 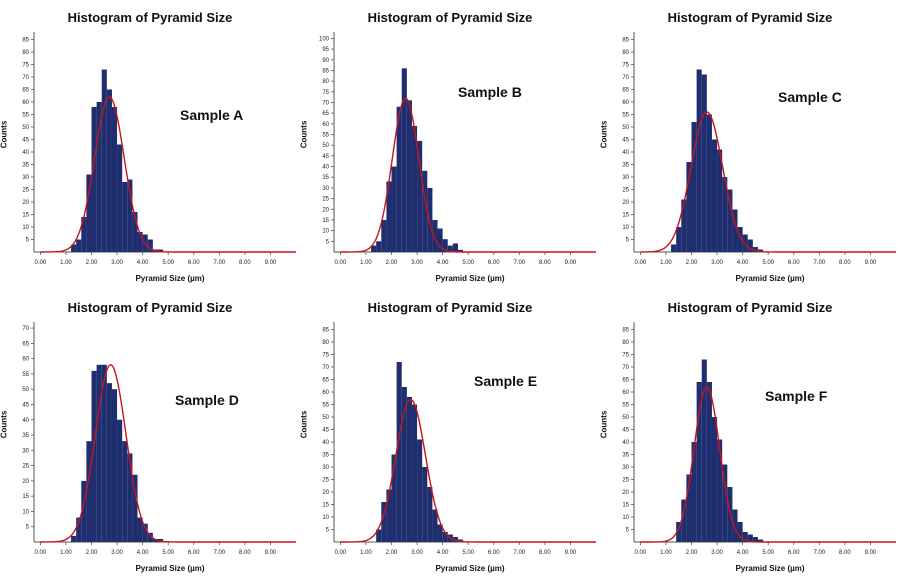 What do you see at coordinates (768, 182) in the screenshot?
I see `normal-fit-curve` at bounding box center [768, 182].